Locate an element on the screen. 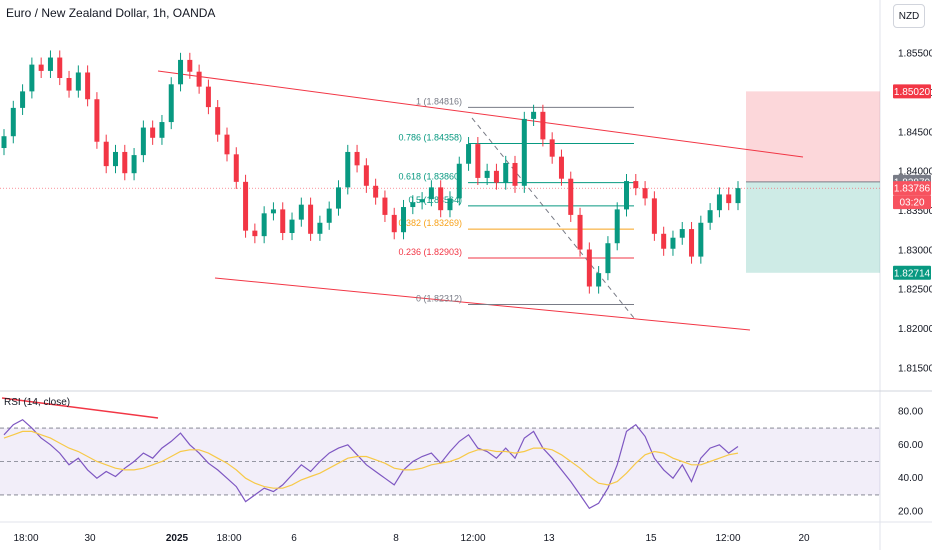  y-tick-label: 1.84000 is located at coordinates (915, 172).